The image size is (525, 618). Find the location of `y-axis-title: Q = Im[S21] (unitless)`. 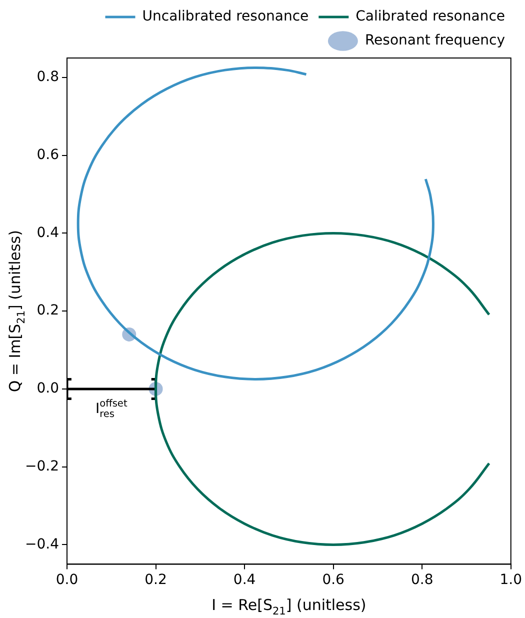

y-axis-title: Q = Im[S21] (unitless) is located at coordinates (17, 311).